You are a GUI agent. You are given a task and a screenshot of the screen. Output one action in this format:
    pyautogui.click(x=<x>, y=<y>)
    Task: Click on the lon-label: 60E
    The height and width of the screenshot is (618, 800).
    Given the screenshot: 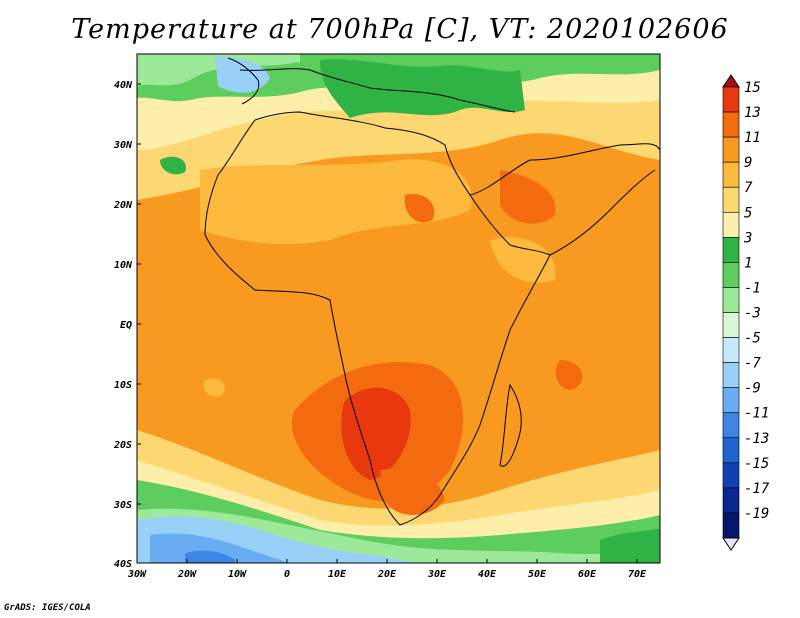 What is the action you would take?
    pyautogui.click(x=587, y=574)
    